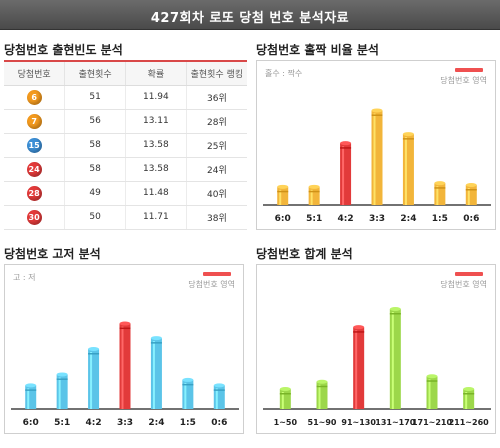 The width and height of the screenshot is (500, 448). What do you see at coordinates (317, 50) in the screenshot?
I see `odd-even-title: 당첨번호 홀짝 비율 분석` at bounding box center [317, 50].